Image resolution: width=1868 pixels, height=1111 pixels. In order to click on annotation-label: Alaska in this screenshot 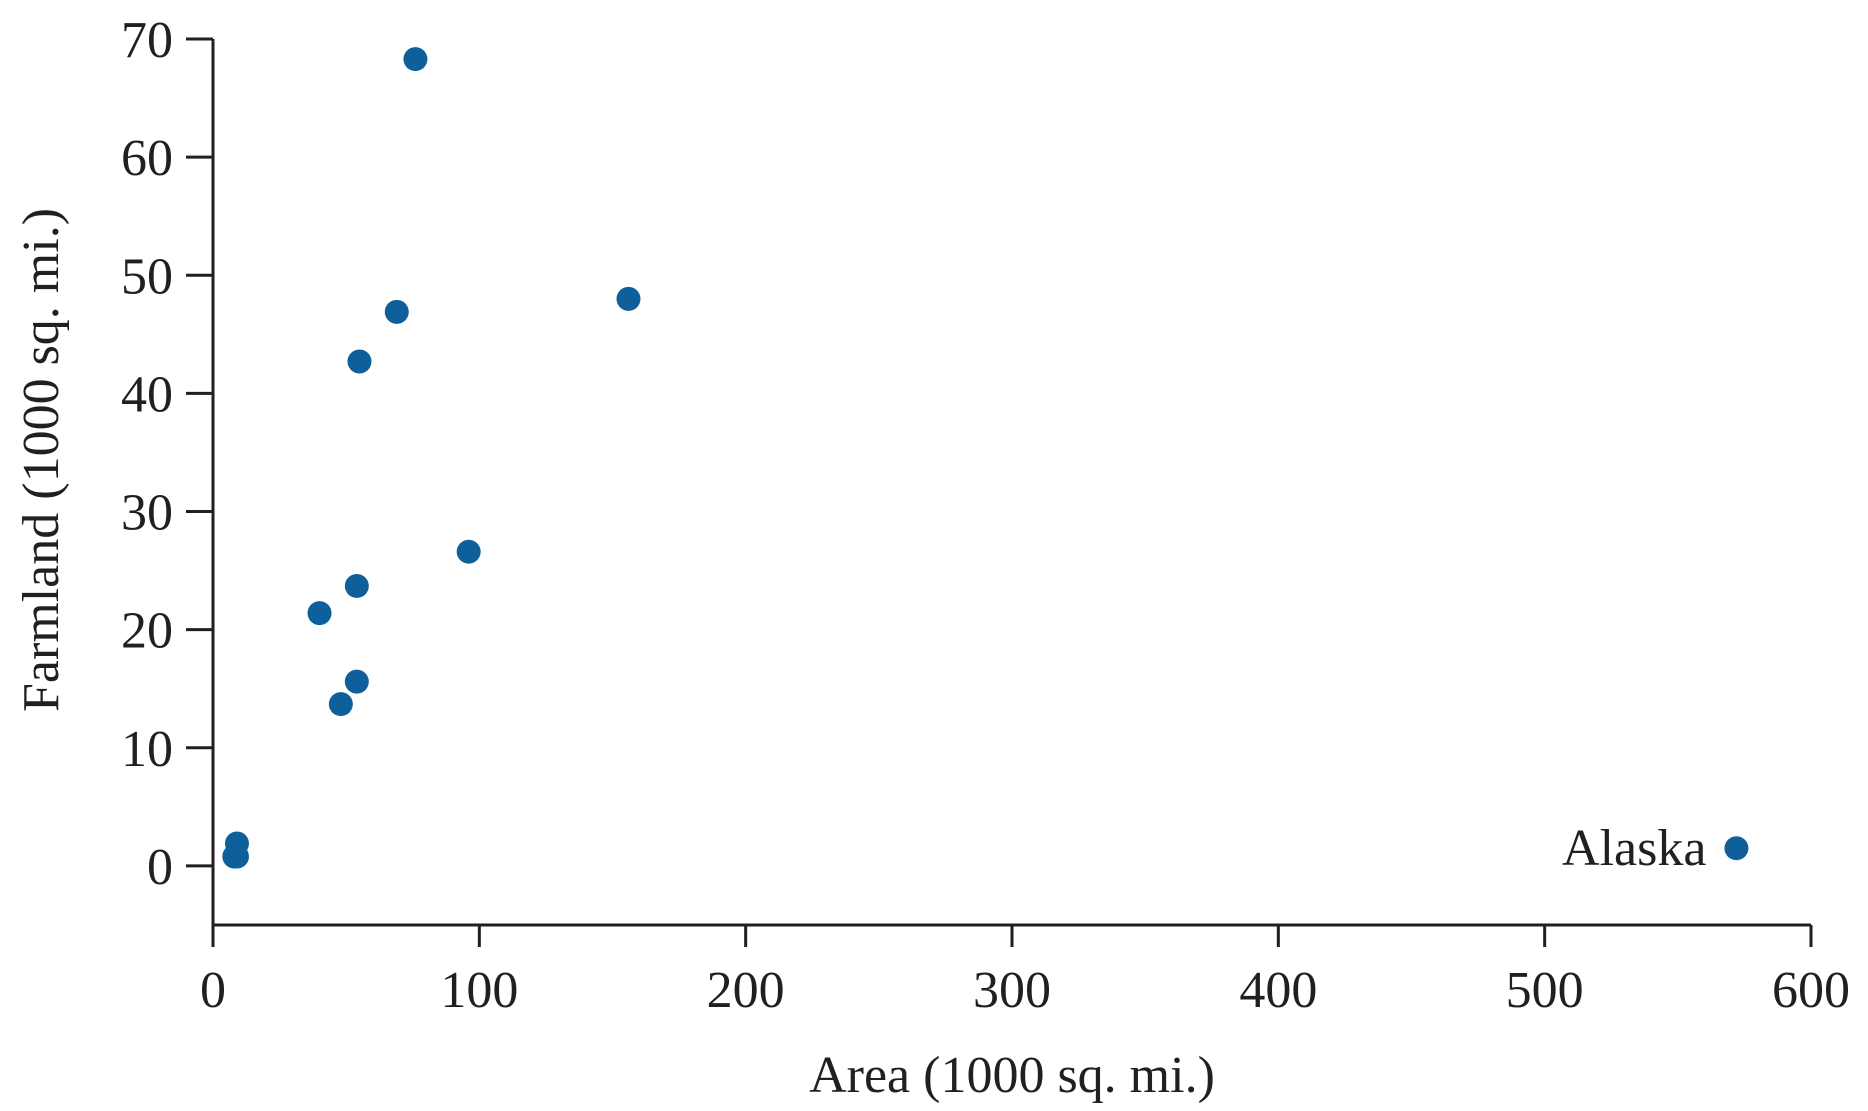, I will do `click(1634, 848)`.